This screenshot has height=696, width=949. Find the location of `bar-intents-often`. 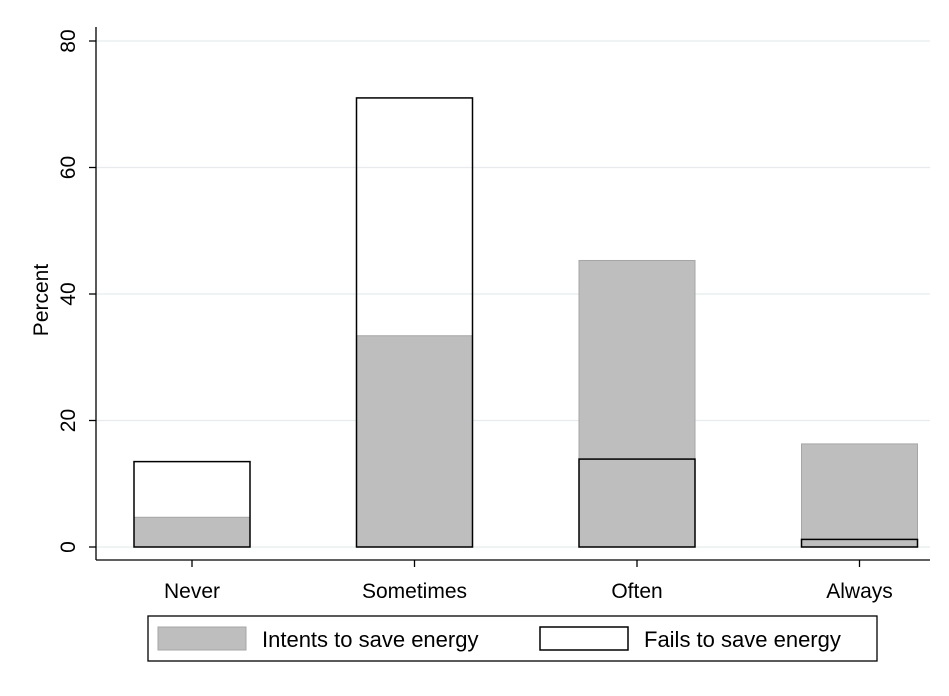

bar-intents-often is located at coordinates (637, 403).